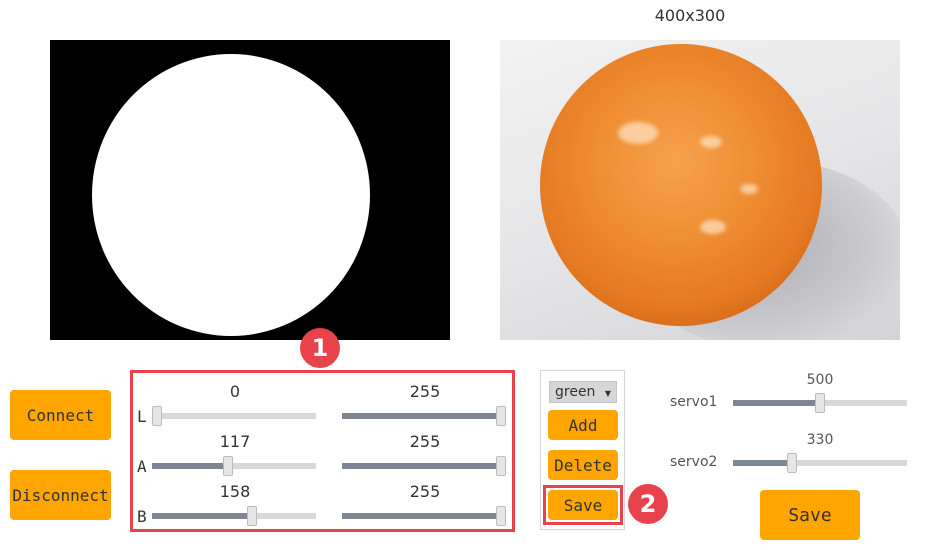  Describe the element at coordinates (322, 451) in the screenshot. I see `threshold-panel` at that location.